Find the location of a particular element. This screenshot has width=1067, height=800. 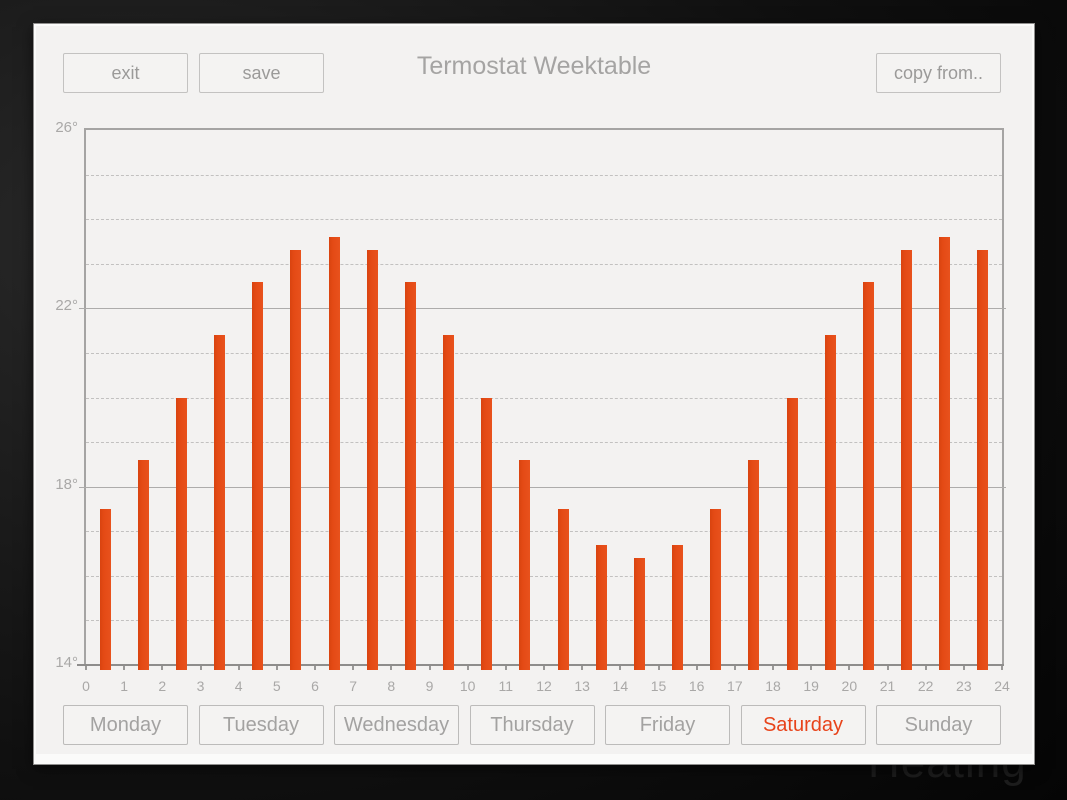

x-axis-label: 19 is located at coordinates (811, 686).